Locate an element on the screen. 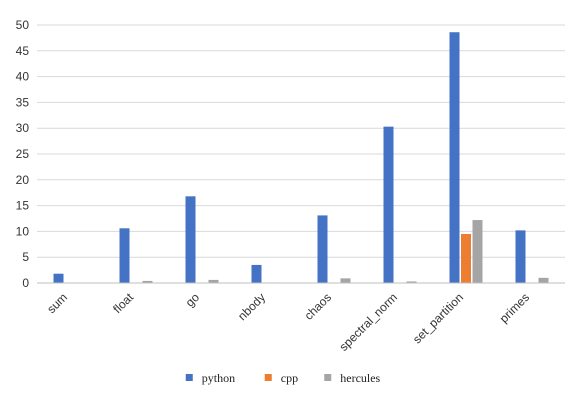 This screenshot has height=400, width=580. bar-python-sum is located at coordinates (58, 278).